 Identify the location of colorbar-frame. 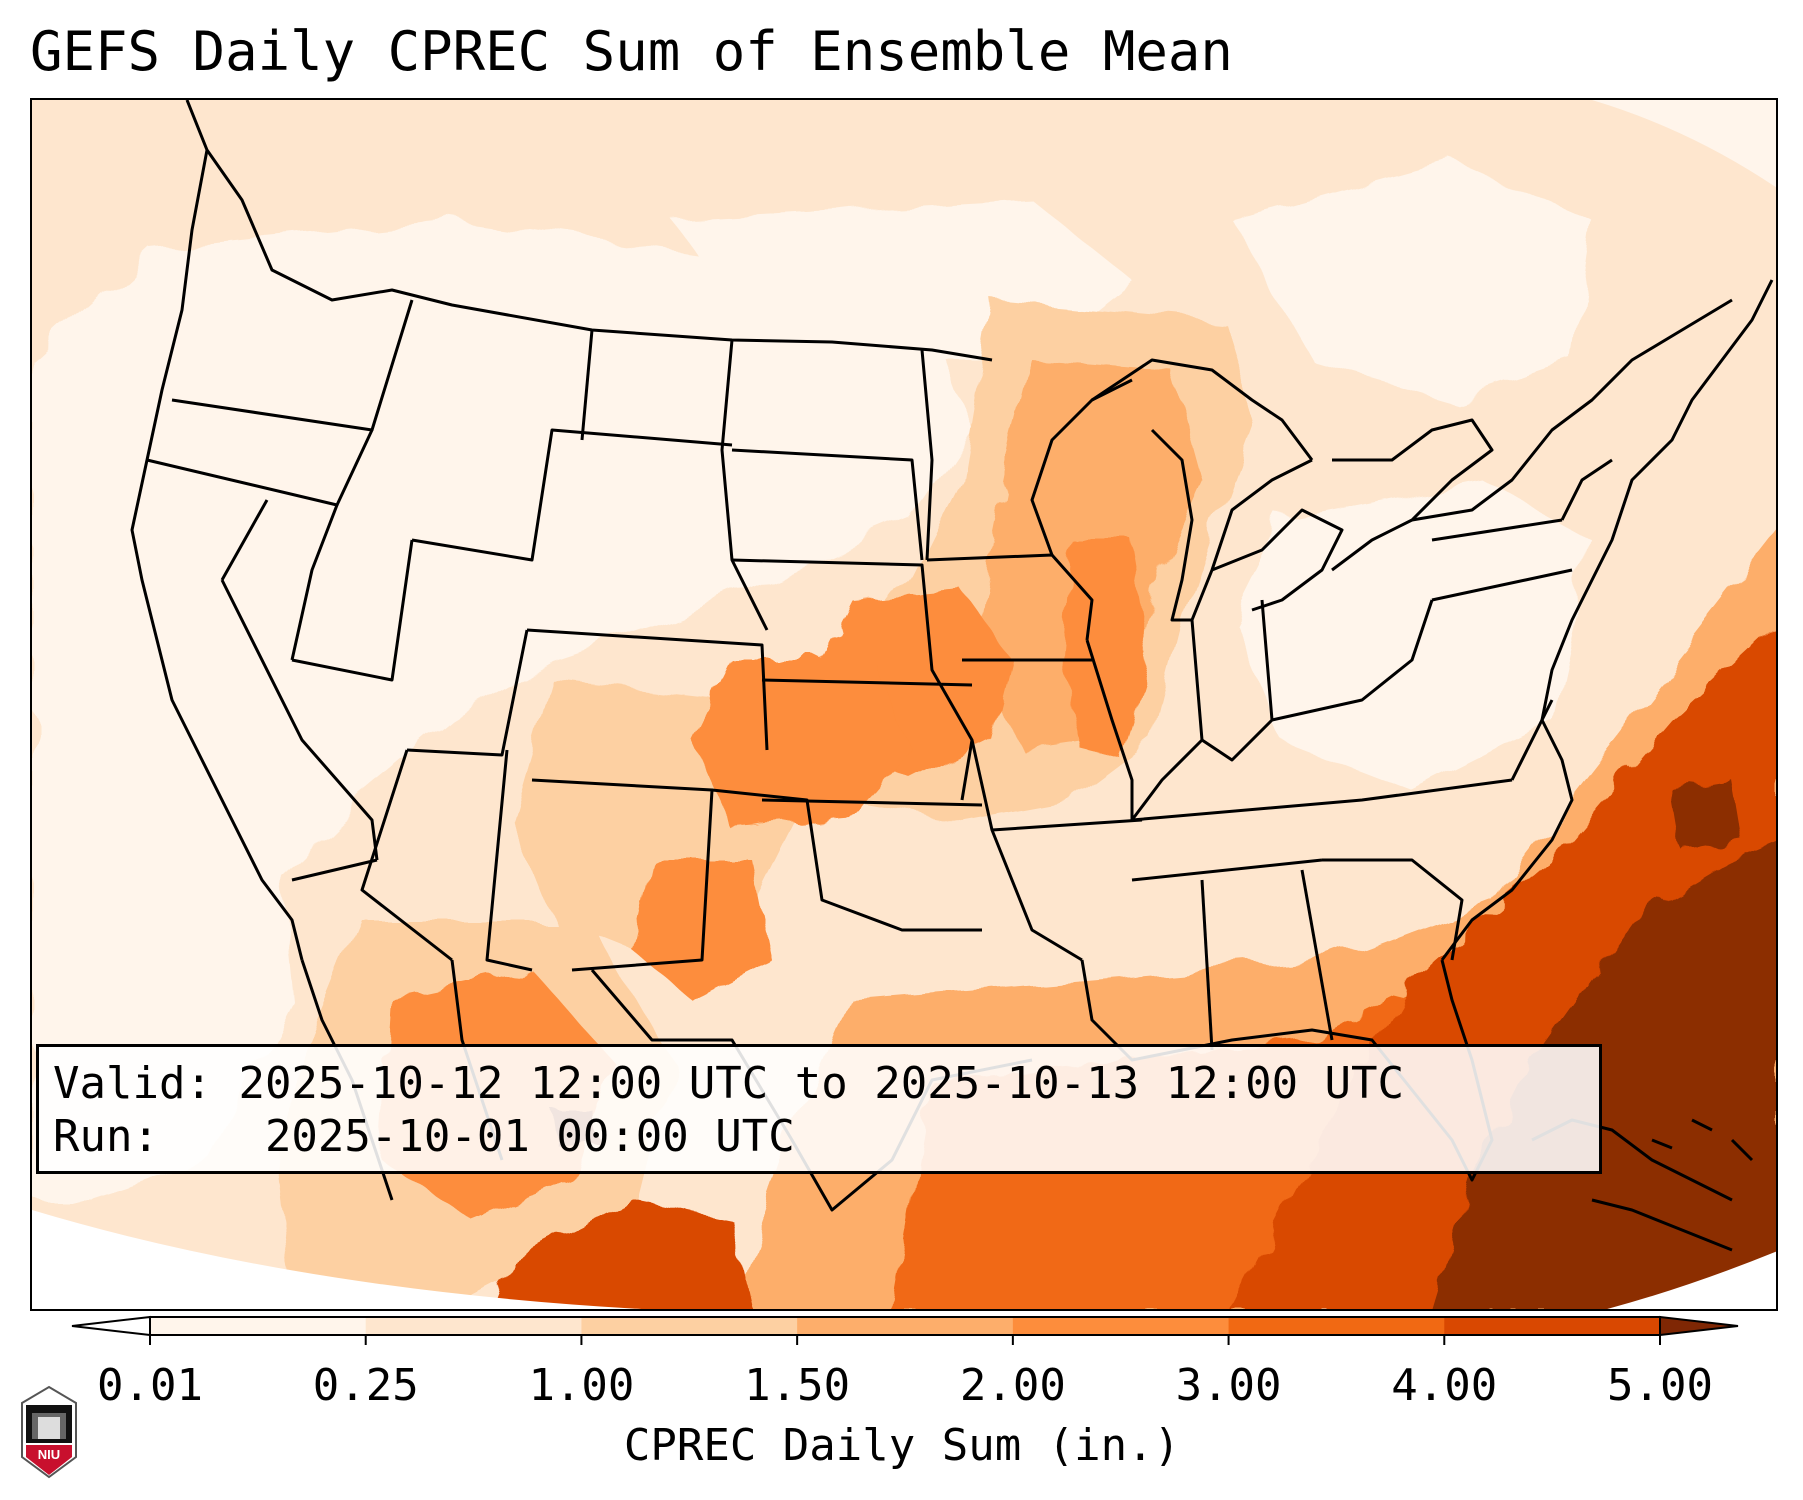
(905, 1326).